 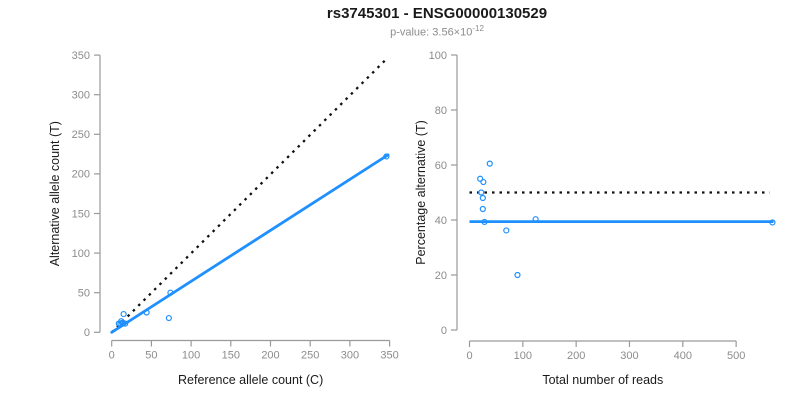 What do you see at coordinates (389, 356) in the screenshot?
I see `x-tick-label: 350` at bounding box center [389, 356].